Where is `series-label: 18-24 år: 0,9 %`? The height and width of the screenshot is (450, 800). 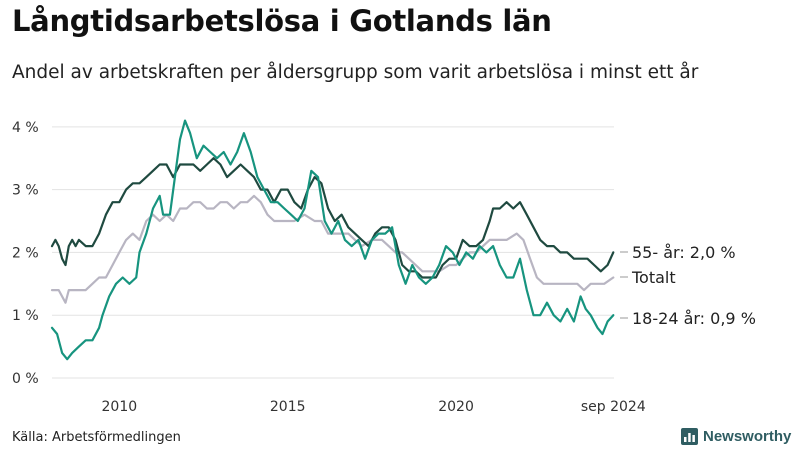
series-label: 18-24 år: 0,9 % is located at coordinates (694, 318).